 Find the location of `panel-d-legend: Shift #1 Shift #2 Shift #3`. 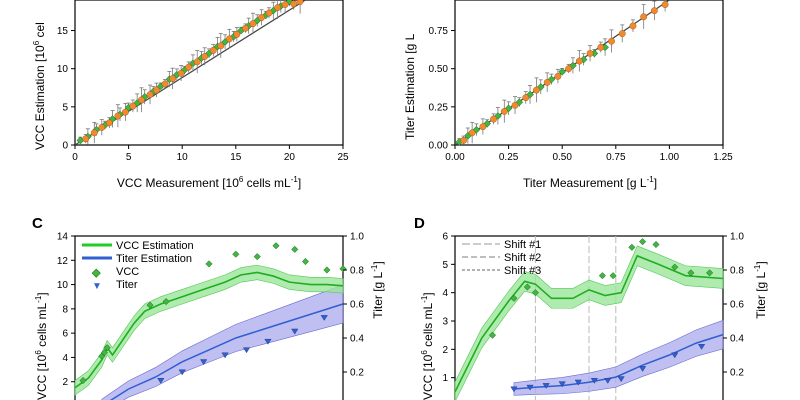

panel-d-legend: Shift #1 Shift #2 Shift #3 is located at coordinates (501, 258).